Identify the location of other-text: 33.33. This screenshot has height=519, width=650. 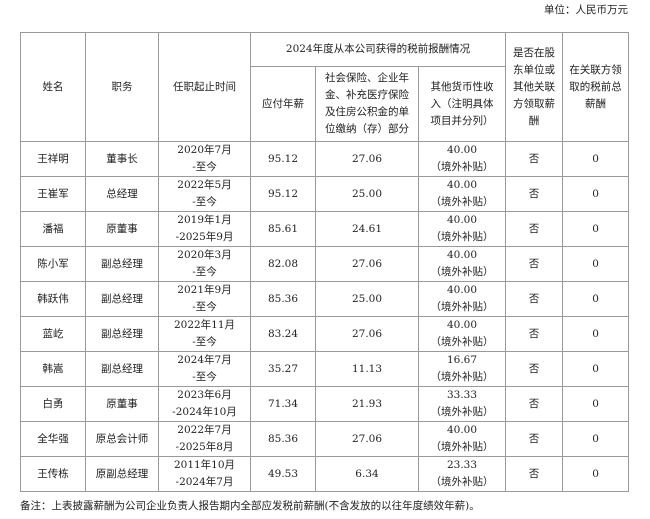
(462, 395).